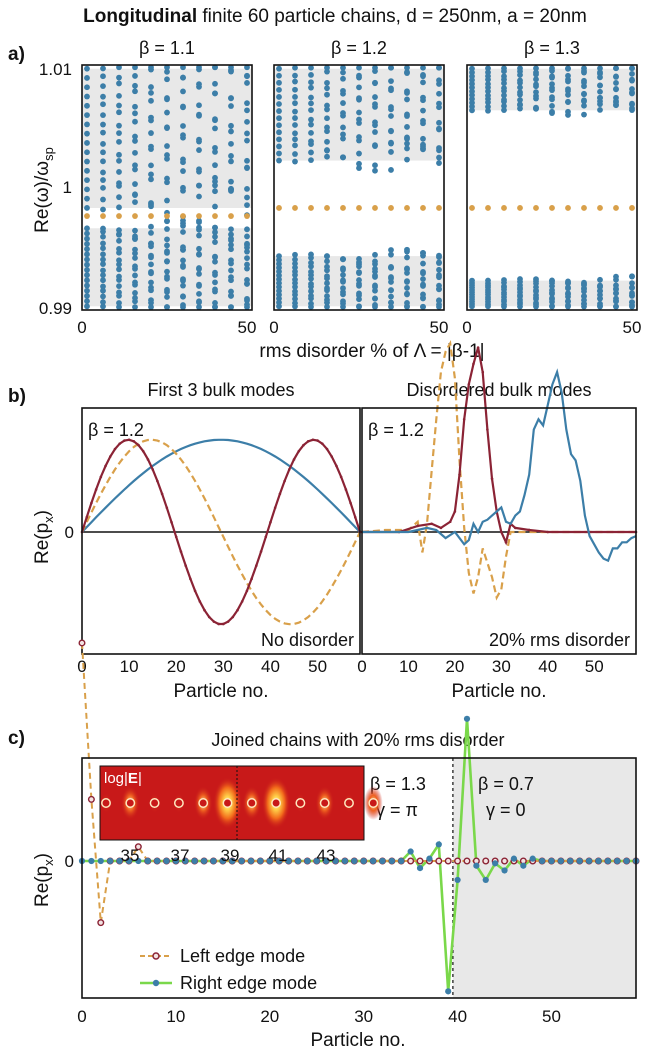 This screenshot has width=670, height=1054. I want to click on inset-label: log|E|, so click(123, 778).